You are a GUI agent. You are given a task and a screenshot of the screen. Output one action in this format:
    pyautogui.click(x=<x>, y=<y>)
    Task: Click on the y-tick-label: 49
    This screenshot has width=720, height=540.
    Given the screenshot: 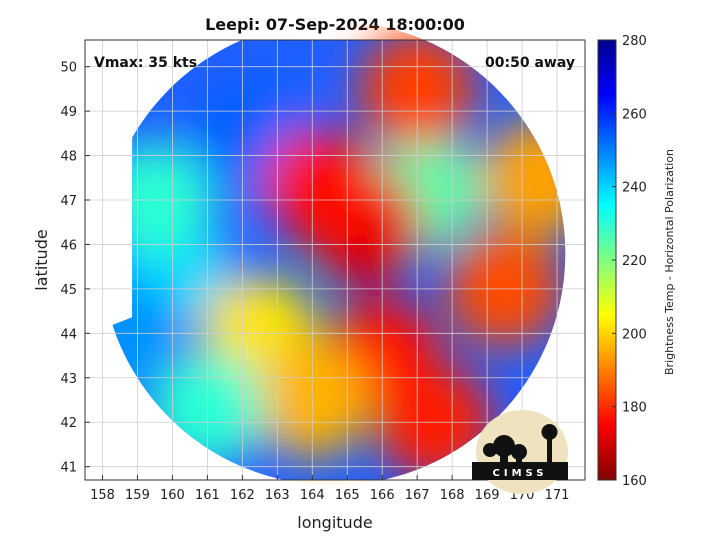 What is the action you would take?
    pyautogui.click(x=68, y=112)
    